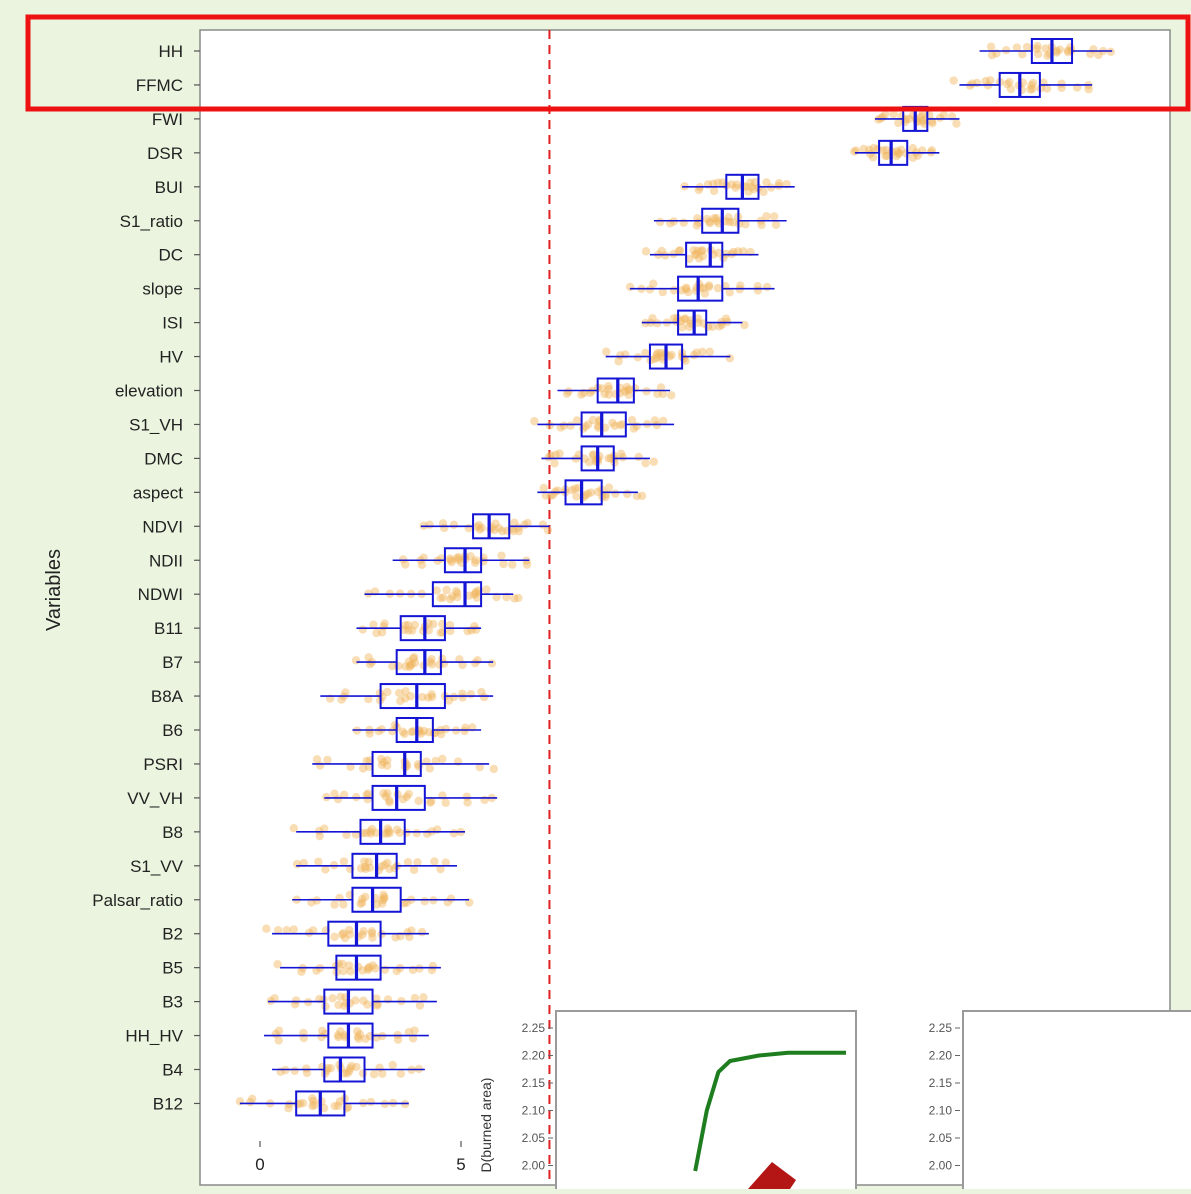  Describe the element at coordinates (156, 424) in the screenshot. I see `y-tick-label: S1_VH` at that location.